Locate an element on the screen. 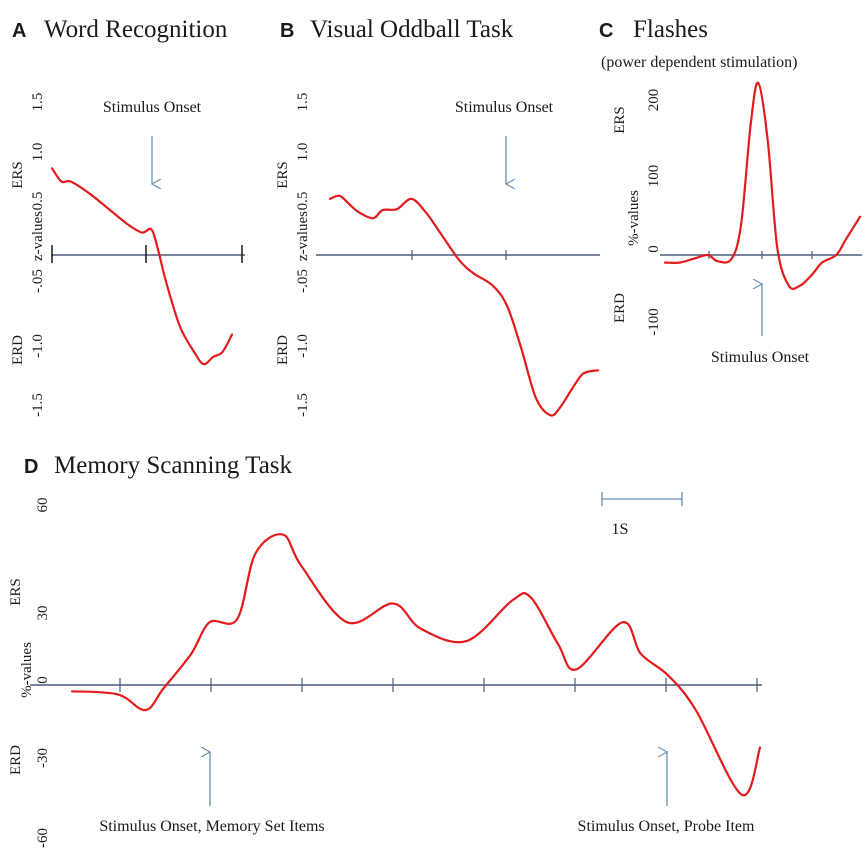 The height and width of the screenshot is (856, 866). panel-a-title: Word Recognition is located at coordinates (136, 29).